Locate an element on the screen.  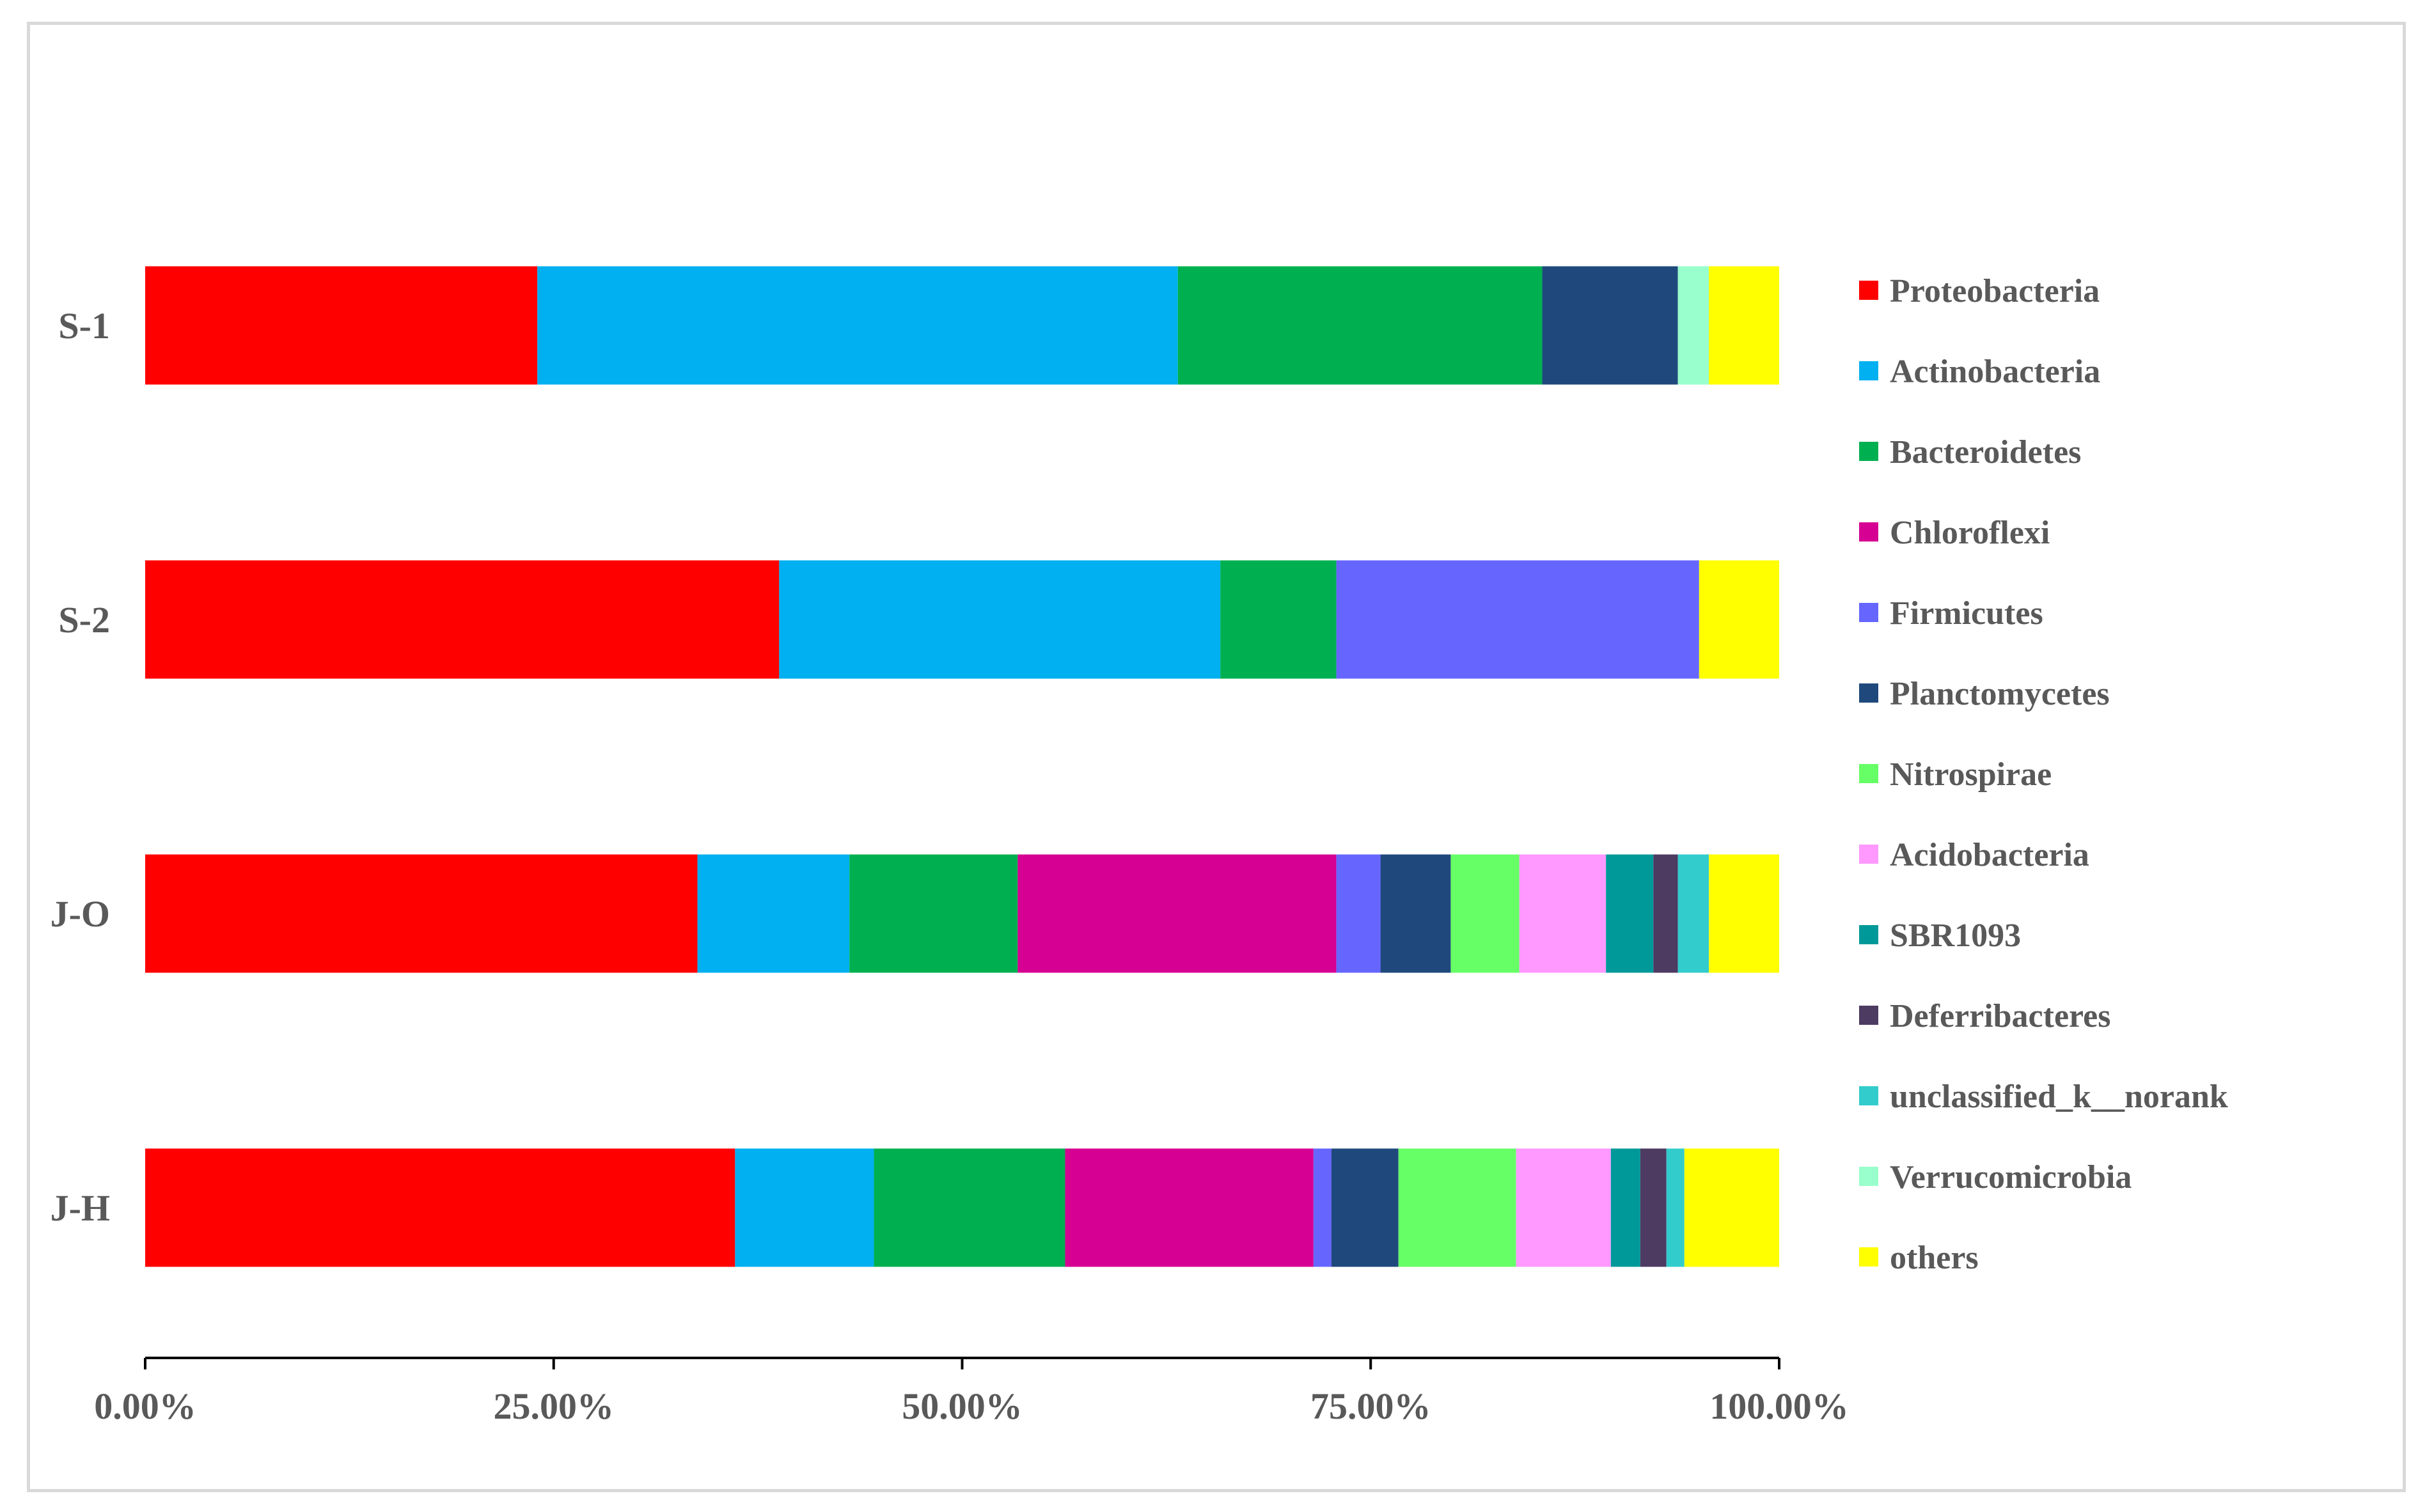
legend-label-chloroflexi: Chloroflexi is located at coordinates (1970, 533).